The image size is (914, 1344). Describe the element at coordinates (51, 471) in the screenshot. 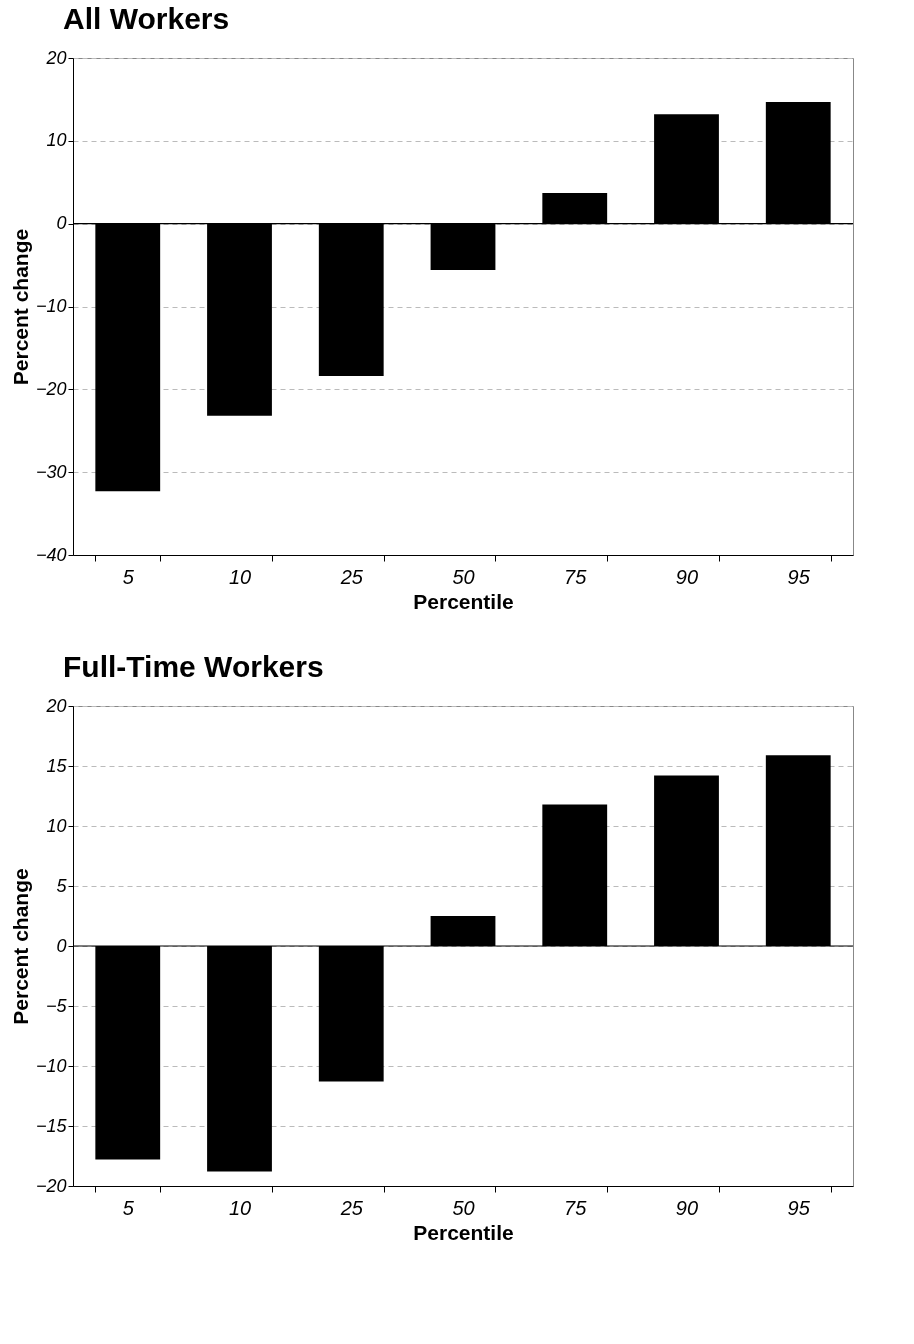

I see `y-tick-label: −30` at that location.